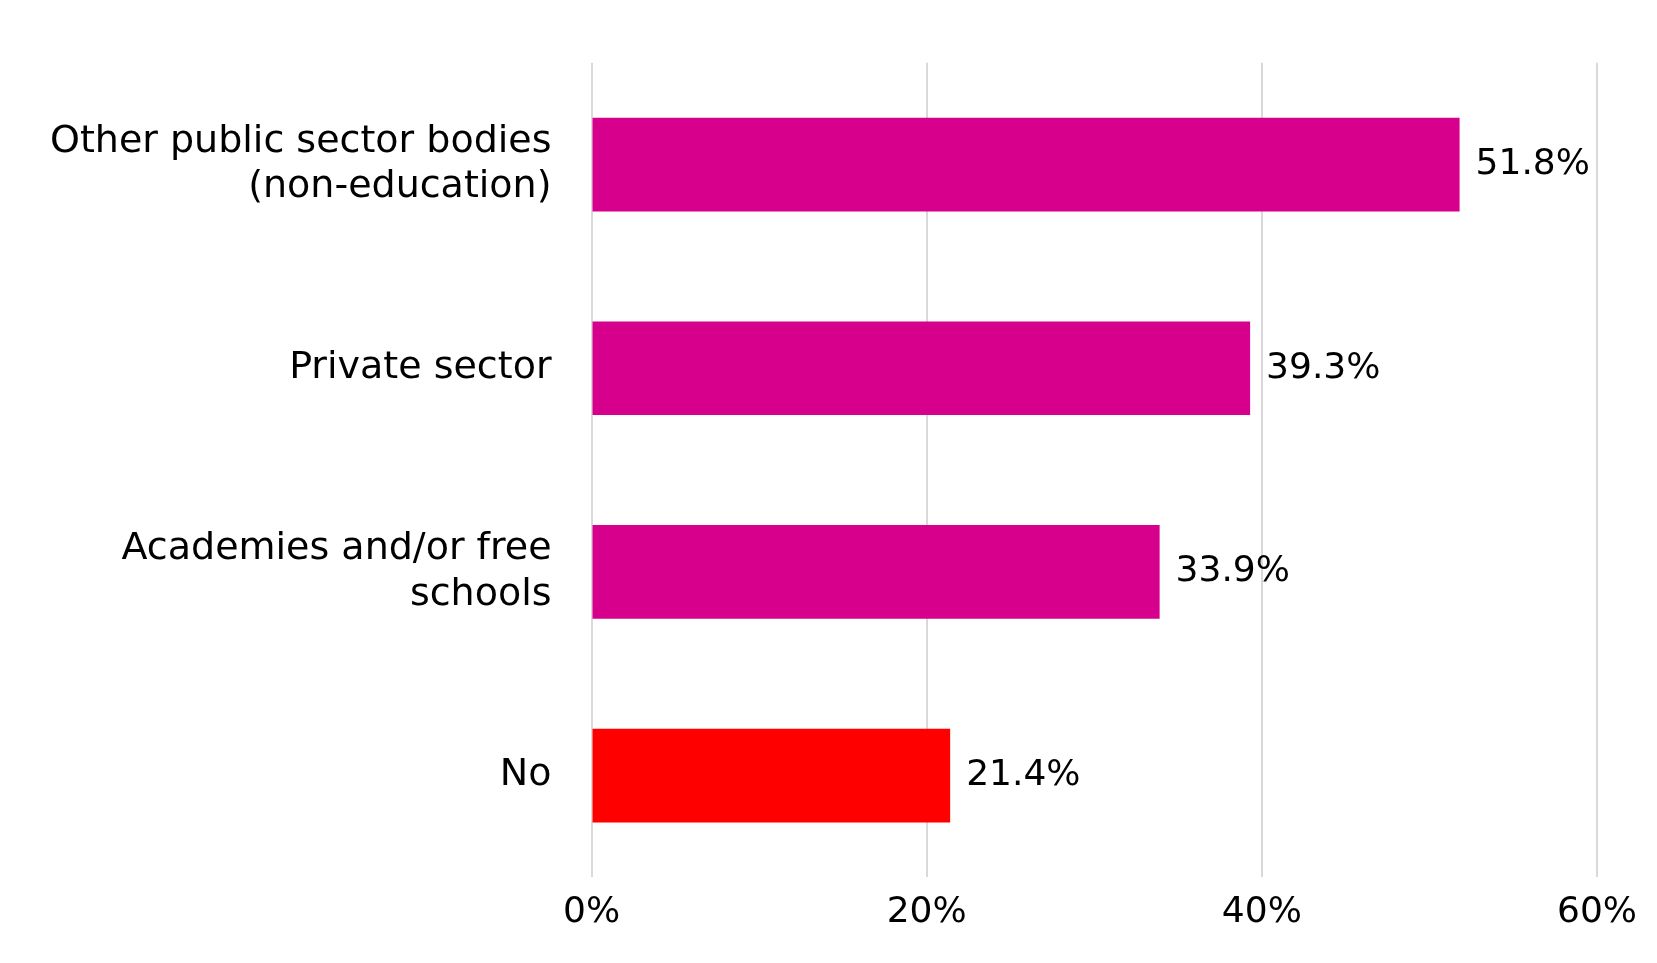 Image resolution: width=1657 pixels, height=963 pixels. Describe the element at coordinates (336, 569) in the screenshot. I see `y-tick-label: Academies and/or free schools` at that location.